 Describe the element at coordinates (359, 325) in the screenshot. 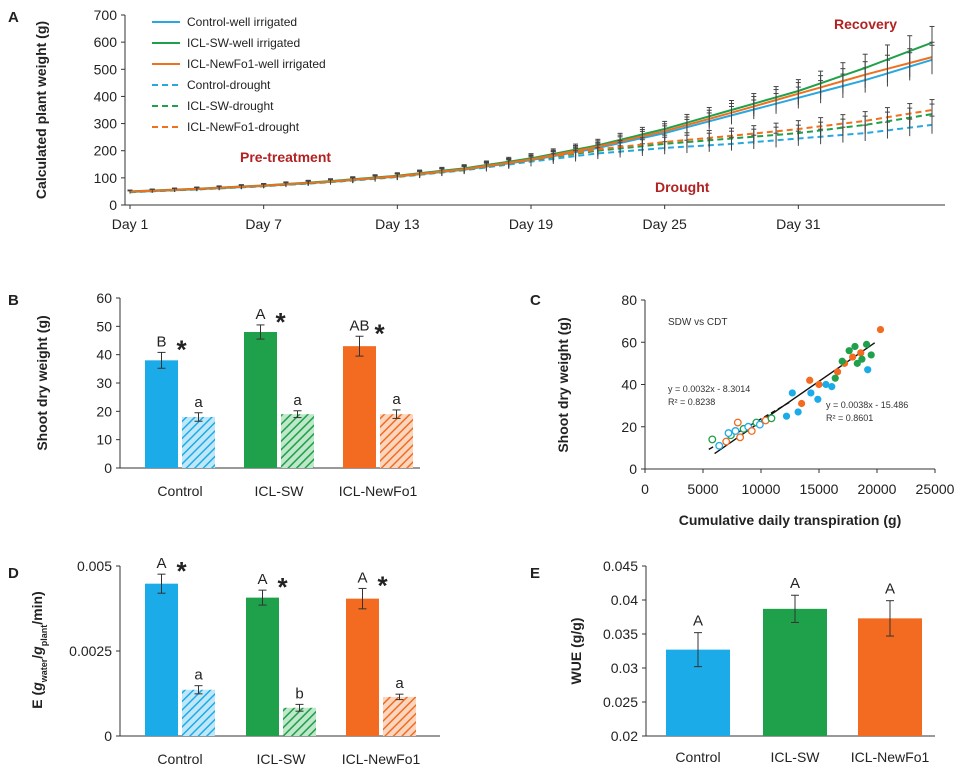

I see `significance-letter: AB` at that location.